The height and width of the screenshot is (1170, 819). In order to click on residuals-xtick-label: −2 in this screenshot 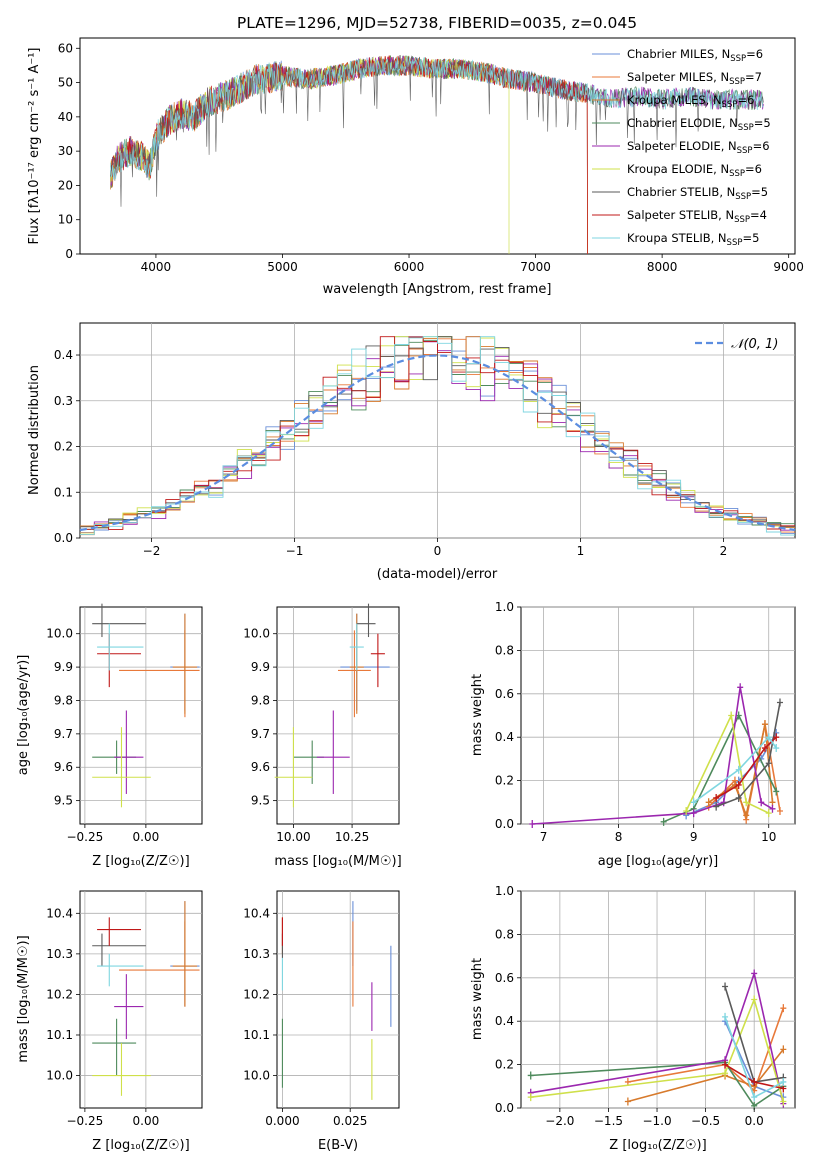, I will do `click(152, 551)`.